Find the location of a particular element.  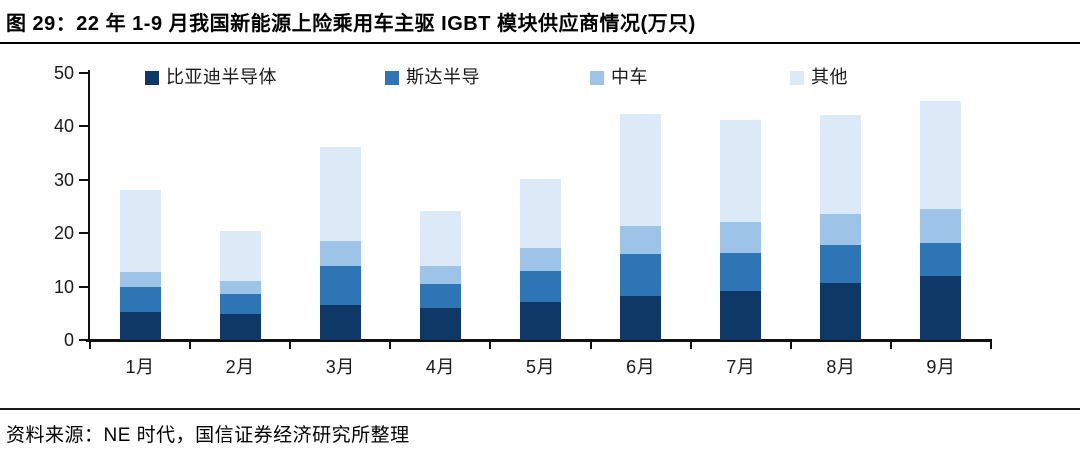

source-note: 资料来源：NE 时代，国信证券经济研究所整理 is located at coordinates (208, 435).